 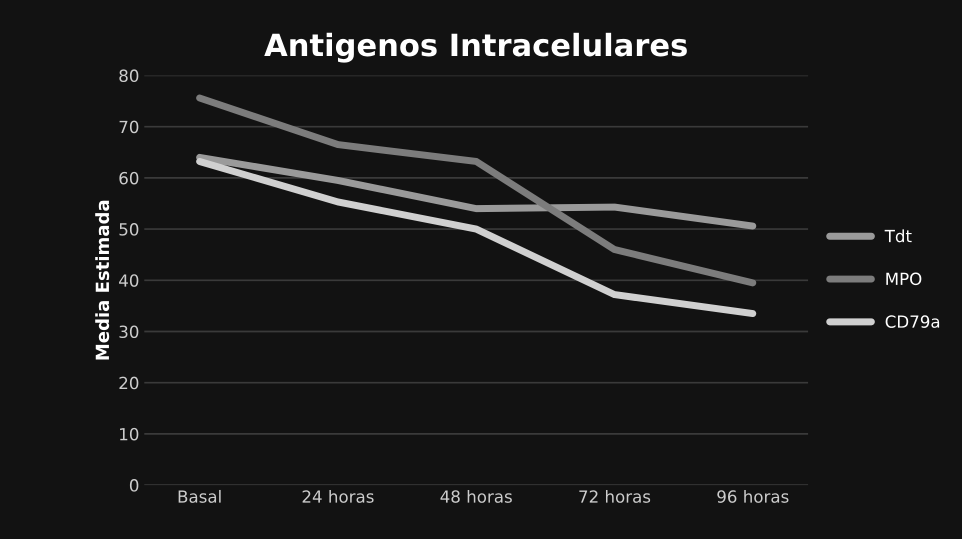 What do you see at coordinates (129, 229) in the screenshot?
I see `y-tick-label: 50` at bounding box center [129, 229].